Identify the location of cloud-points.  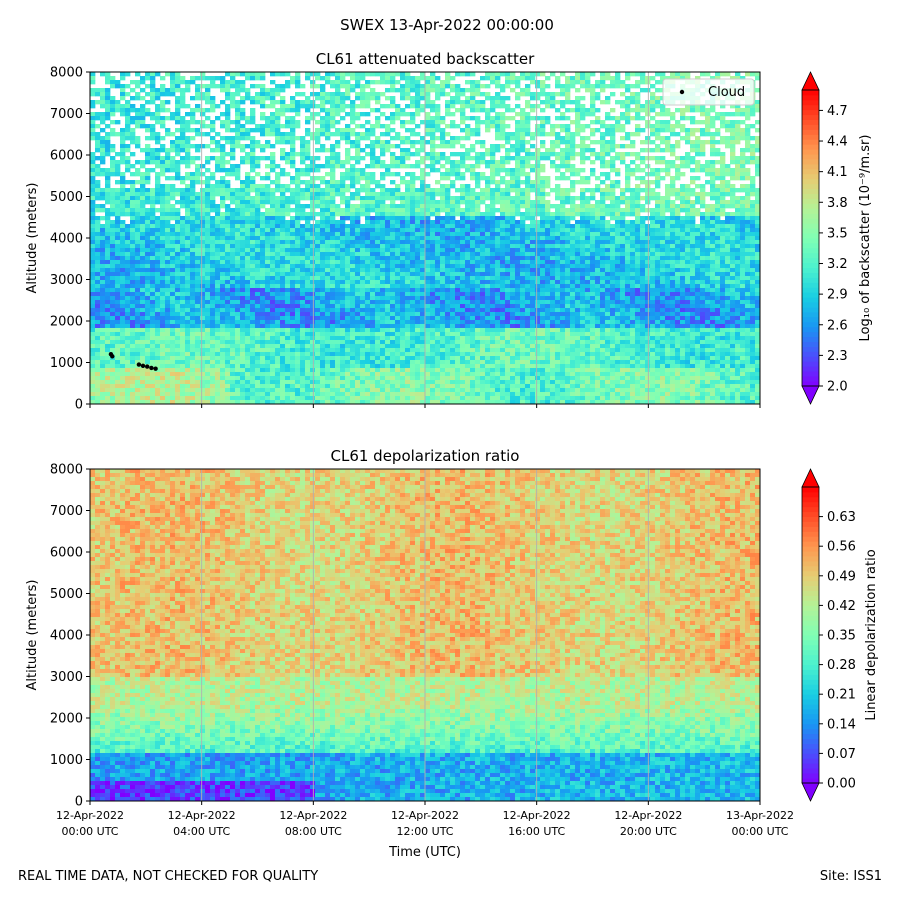
(133, 361).